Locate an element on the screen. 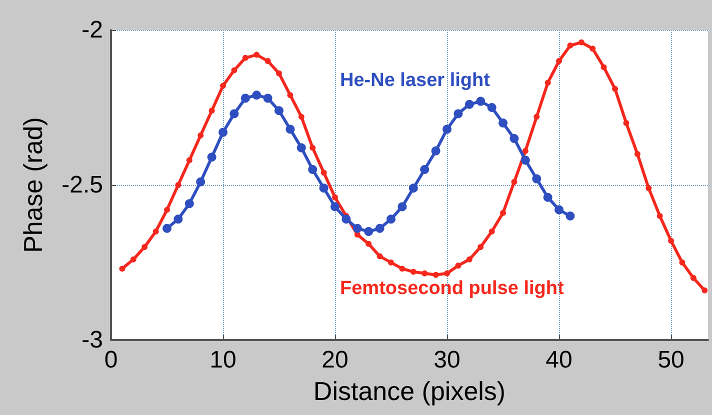 The image size is (712, 415). y-tick-label: -3 is located at coordinates (92, 340).